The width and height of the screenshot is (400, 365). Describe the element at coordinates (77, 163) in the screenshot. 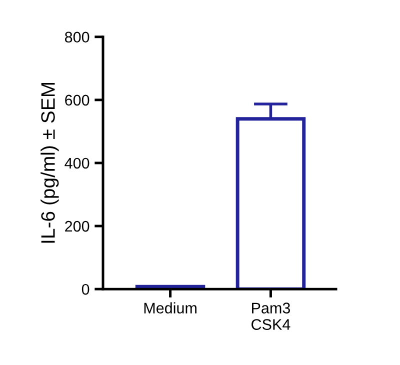

I see `y-tick-label: 400` at that location.